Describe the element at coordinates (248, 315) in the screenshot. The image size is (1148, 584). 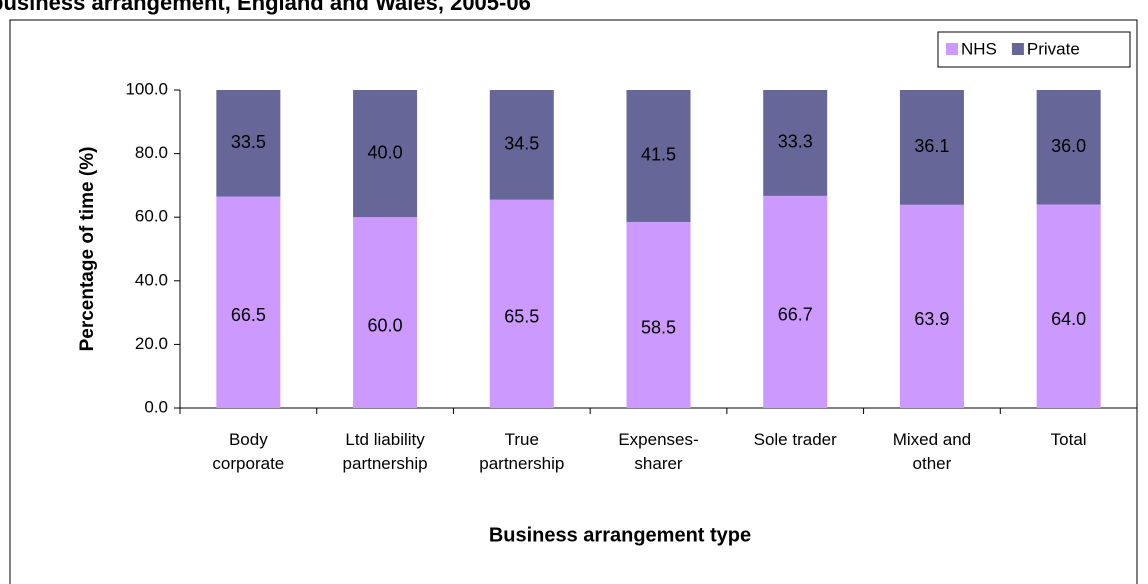
I see `data-label: 66.5` at that location.